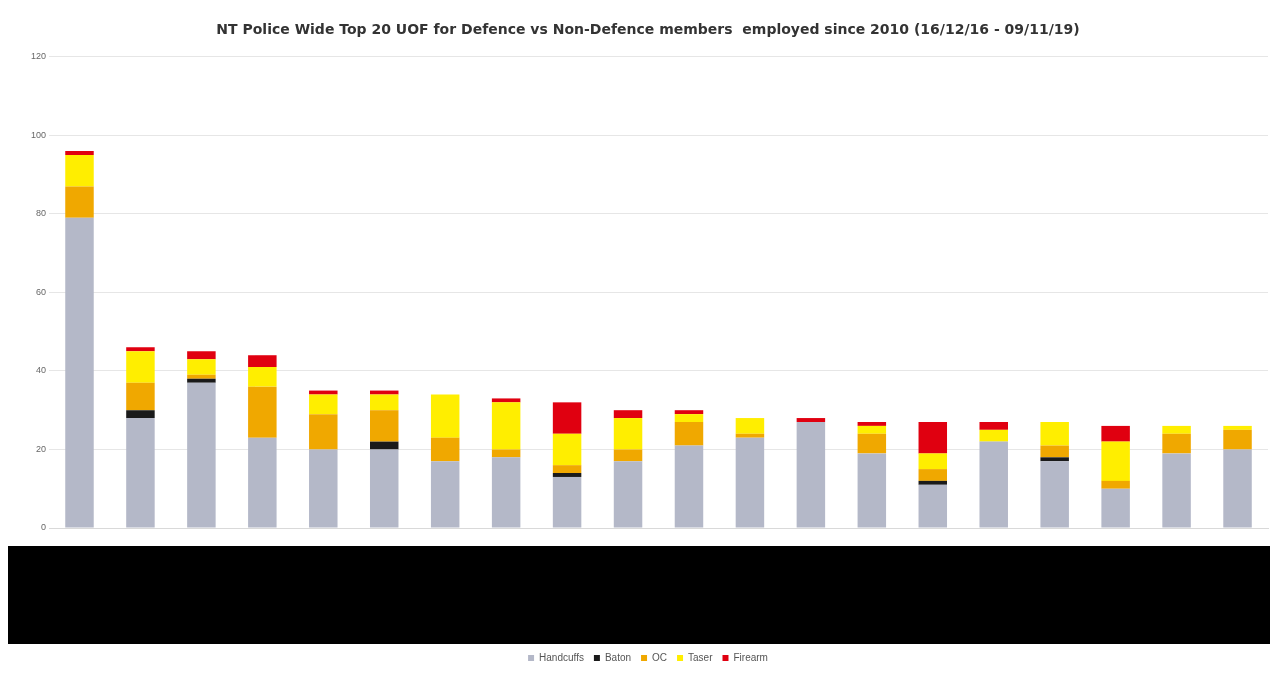 The height and width of the screenshot is (673, 1287). What do you see at coordinates (38, 56) in the screenshot?
I see `y-tick-label: 120` at bounding box center [38, 56].